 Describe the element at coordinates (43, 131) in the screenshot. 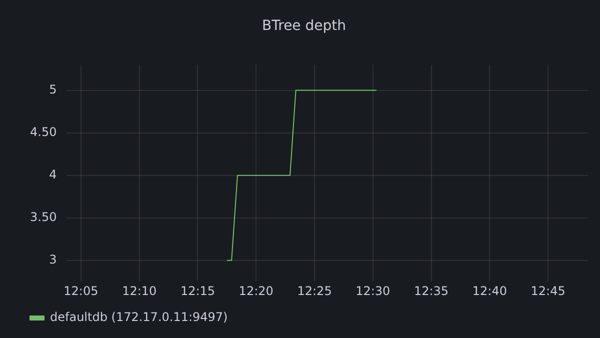

I see `y-tick-label: 4.50` at that location.